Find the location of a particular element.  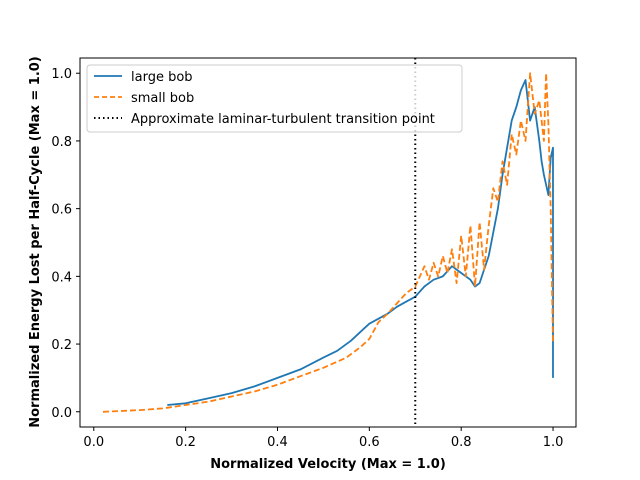

x-tick-label: 0.0 is located at coordinates (93, 442).